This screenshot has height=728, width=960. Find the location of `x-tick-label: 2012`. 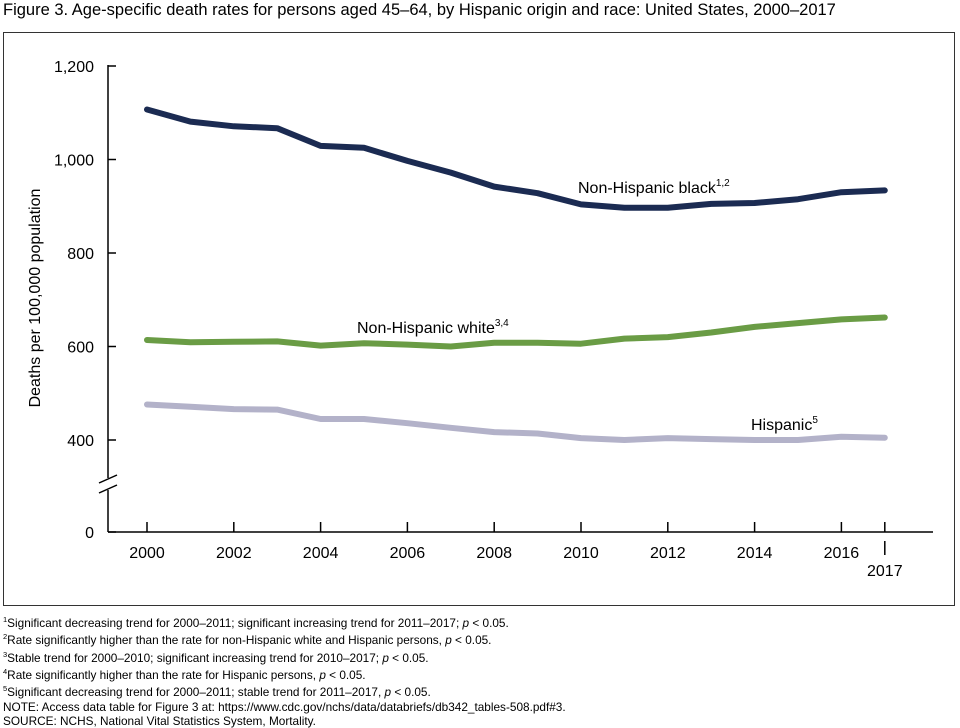

x-tick-label: 2012 is located at coordinates (668, 553).